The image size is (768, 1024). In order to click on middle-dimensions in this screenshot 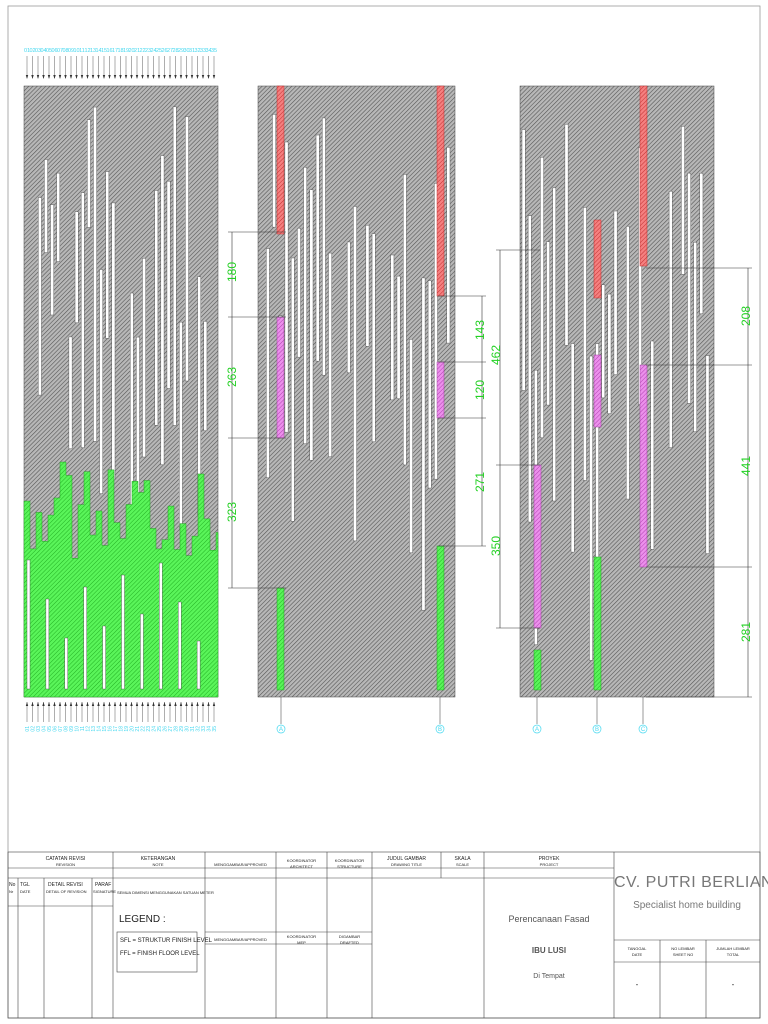, I will do `click(357, 410)`.